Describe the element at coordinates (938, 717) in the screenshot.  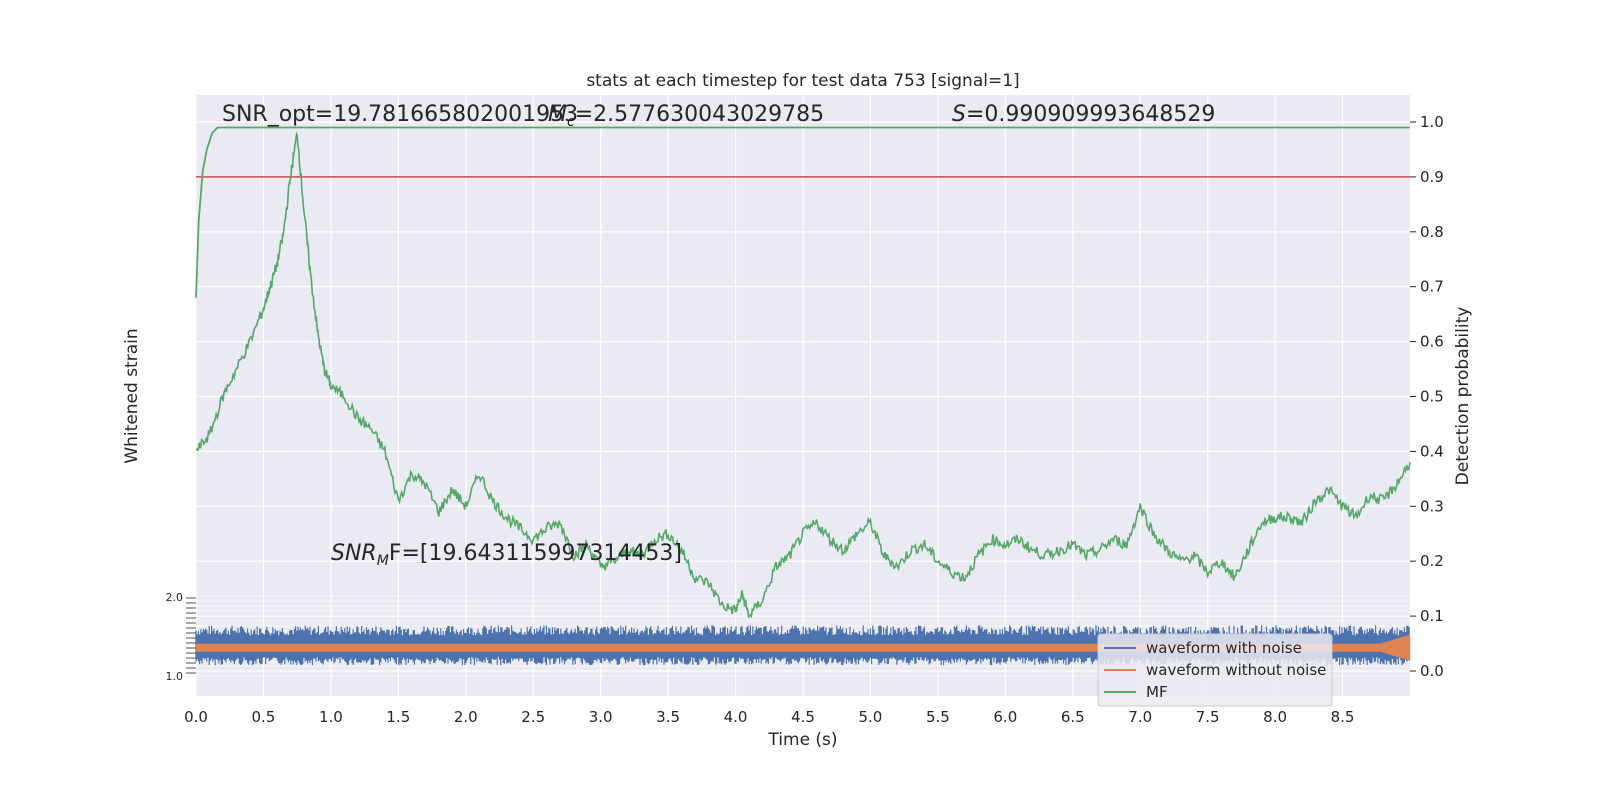
I see `x-tick-label: 5.5` at that location.